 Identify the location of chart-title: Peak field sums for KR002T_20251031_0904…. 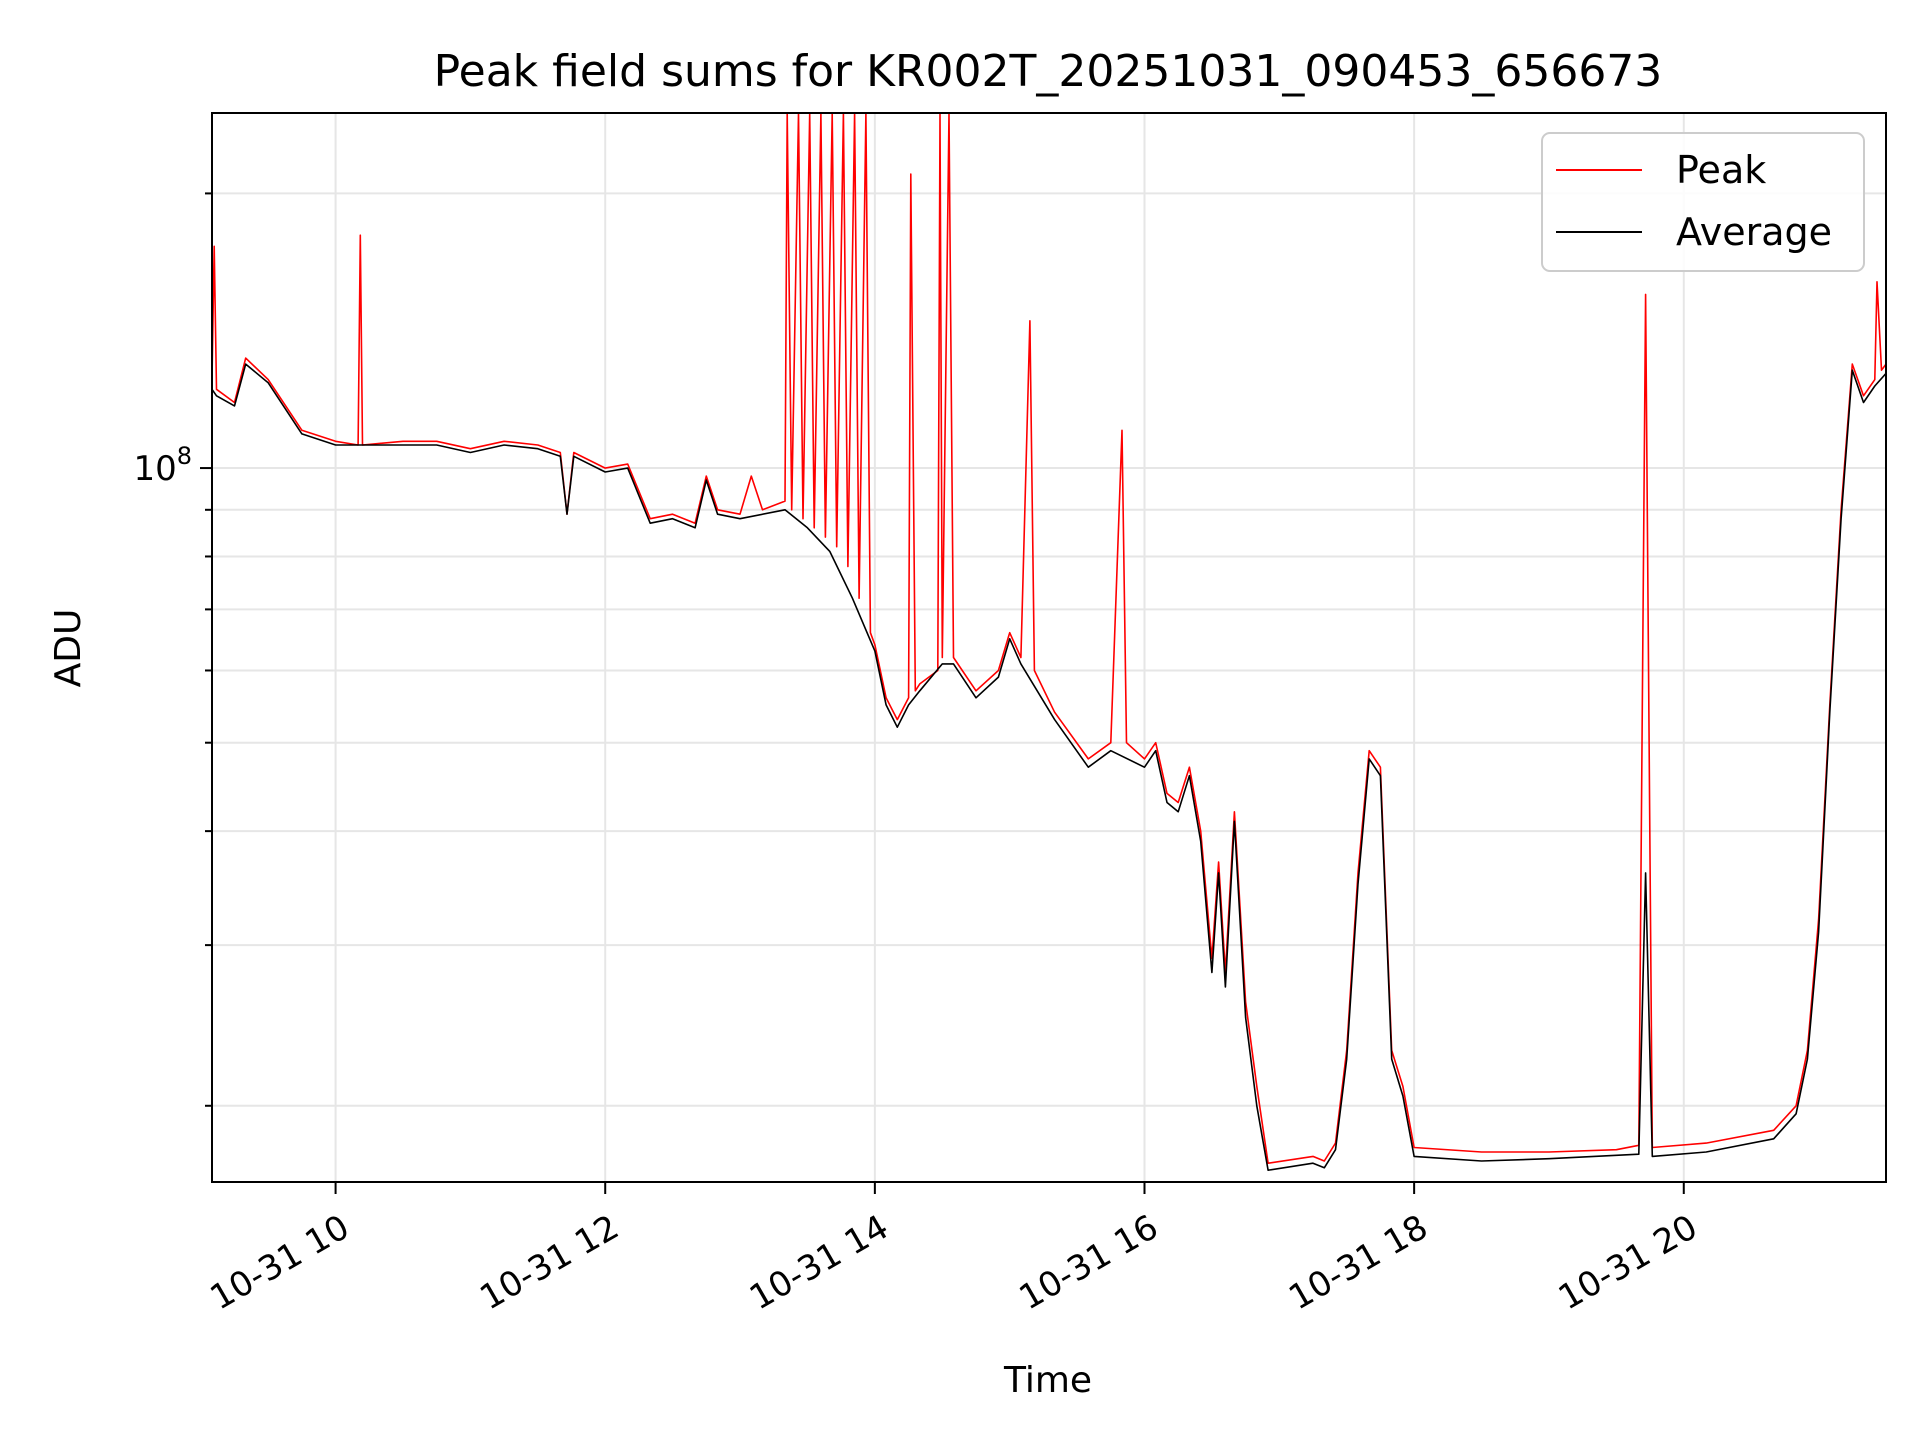
(1048, 71).